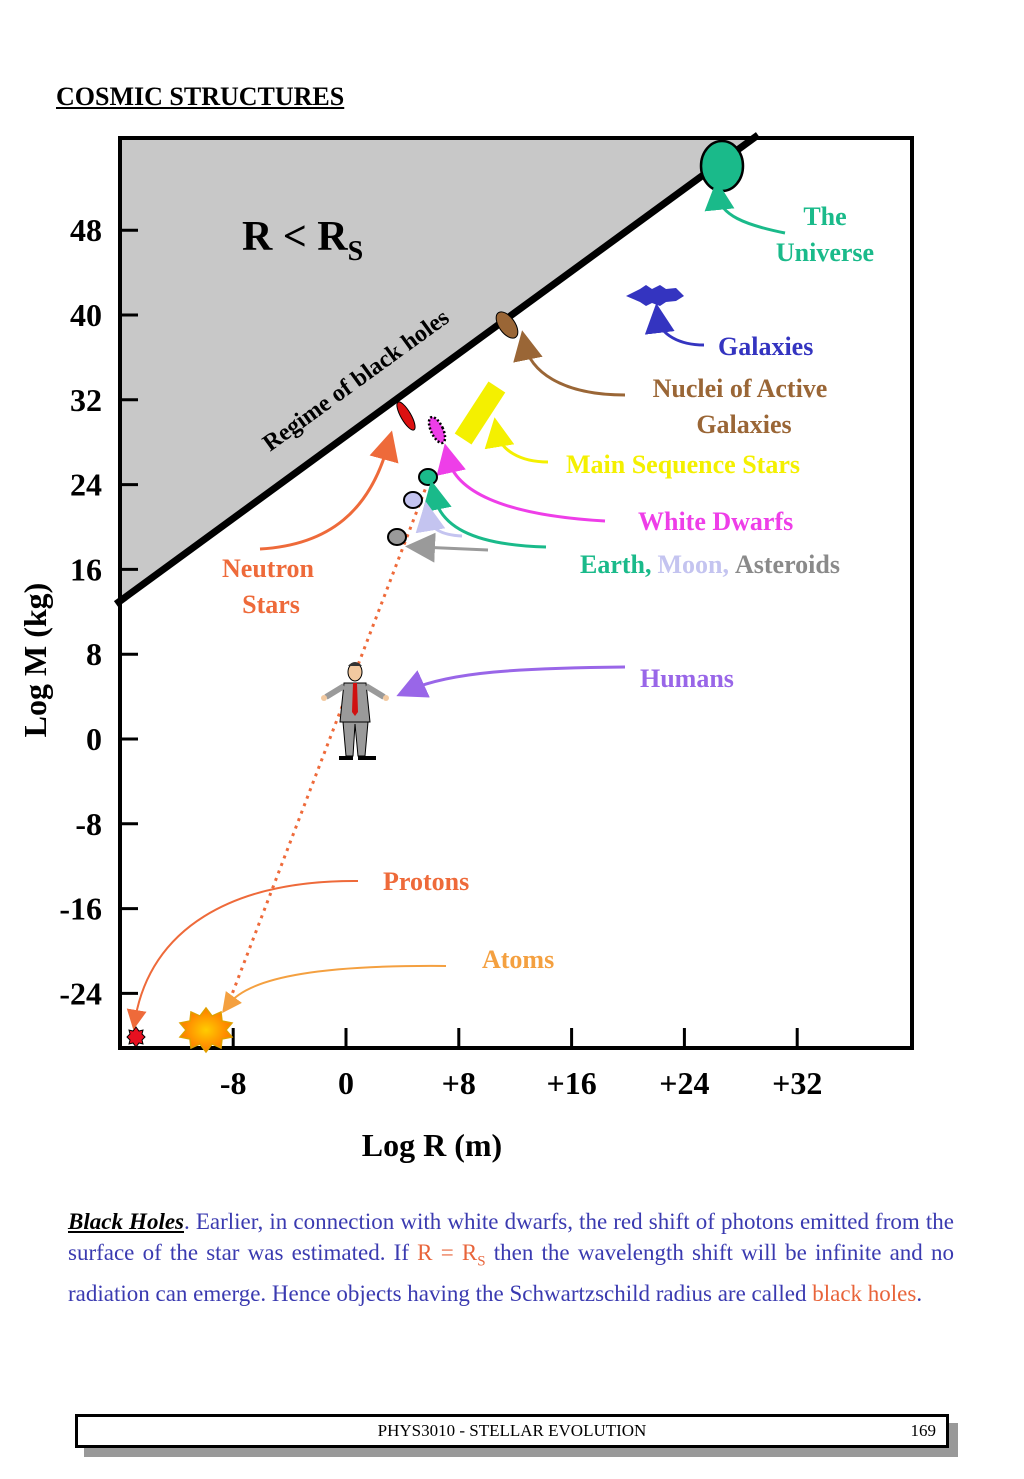  What do you see at coordinates (86, 485) in the screenshot?
I see `y-tick-label: 24` at bounding box center [86, 485].